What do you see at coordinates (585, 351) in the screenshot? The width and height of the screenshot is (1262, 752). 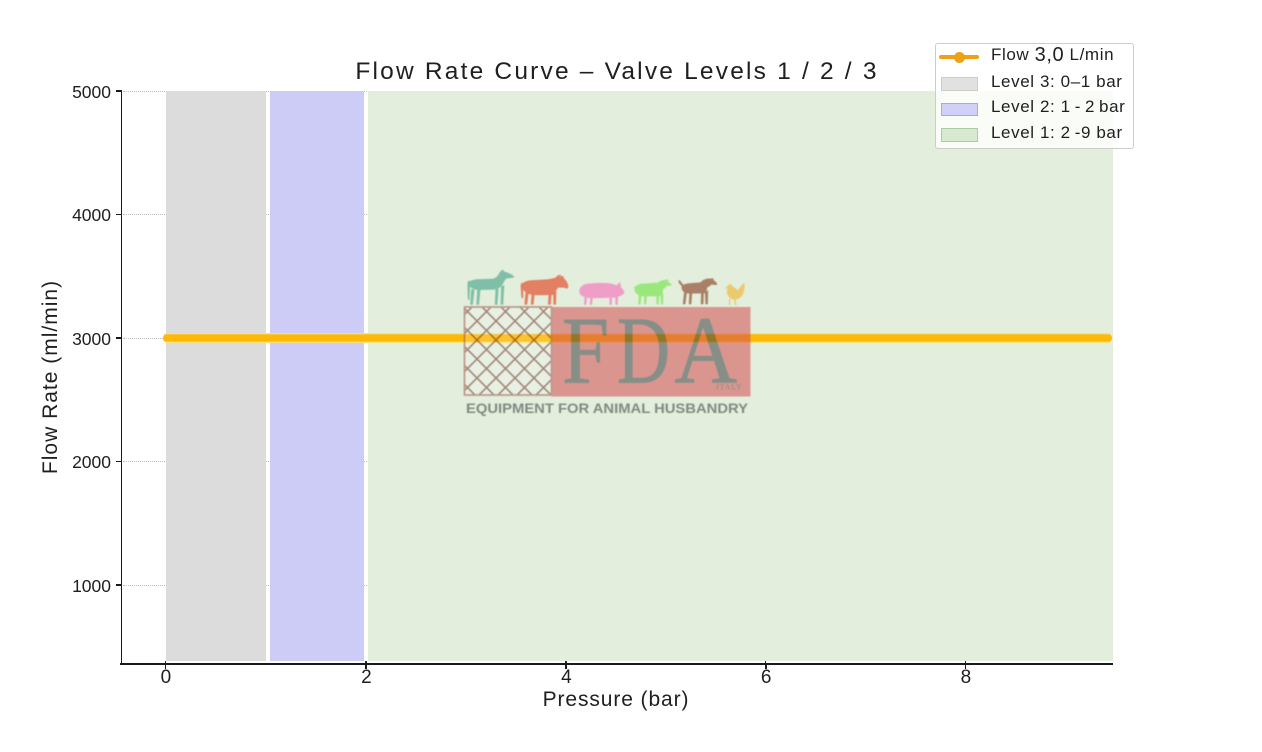 I see `svg-text: F` at bounding box center [585, 351].